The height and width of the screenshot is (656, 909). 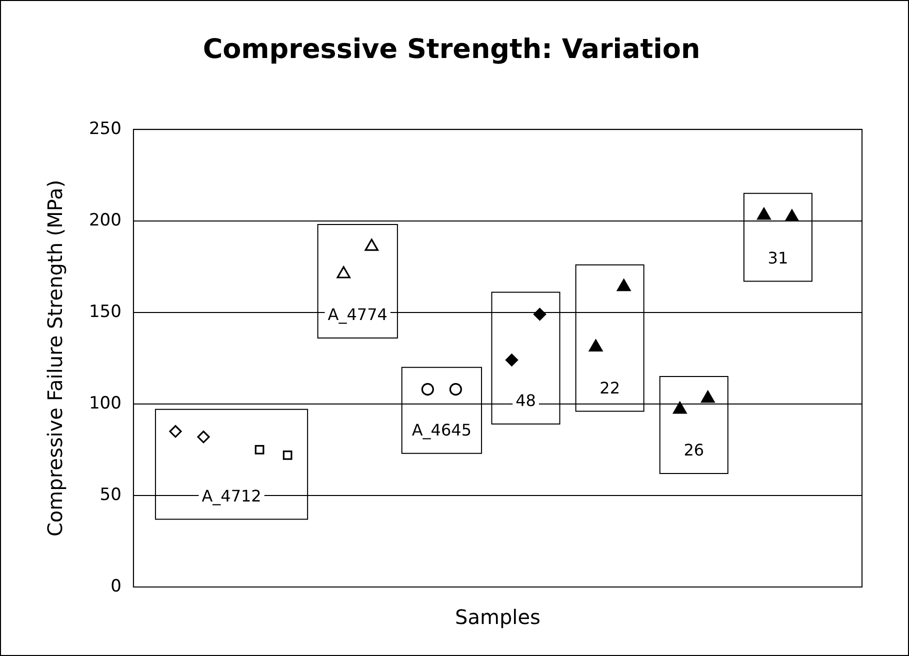 What do you see at coordinates (105, 220) in the screenshot?
I see `y-tick-label: 200` at bounding box center [105, 220].